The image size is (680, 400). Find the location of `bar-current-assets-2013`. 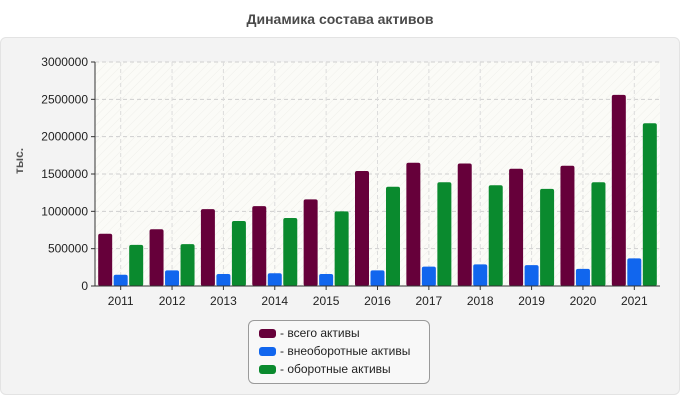

bar-current-assets-2013 is located at coordinates (238, 253).